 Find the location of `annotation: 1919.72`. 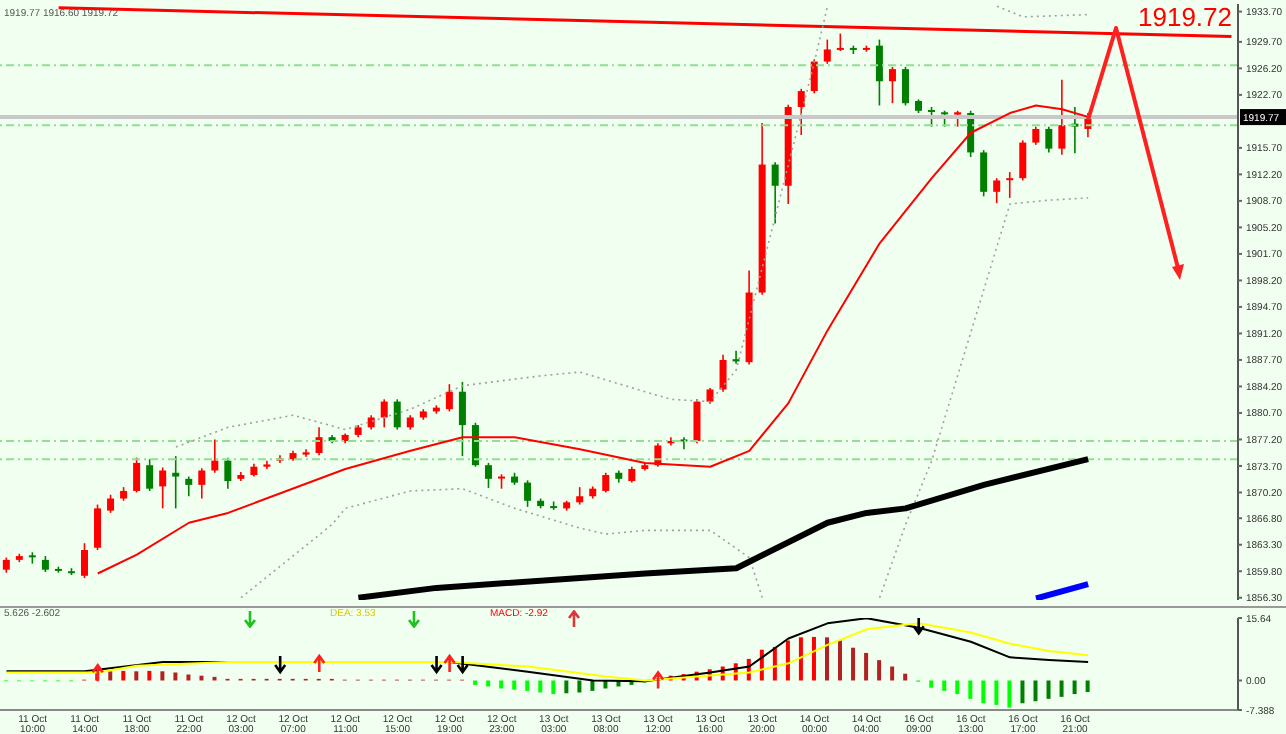

annotation: 1919.72 is located at coordinates (1185, 17).